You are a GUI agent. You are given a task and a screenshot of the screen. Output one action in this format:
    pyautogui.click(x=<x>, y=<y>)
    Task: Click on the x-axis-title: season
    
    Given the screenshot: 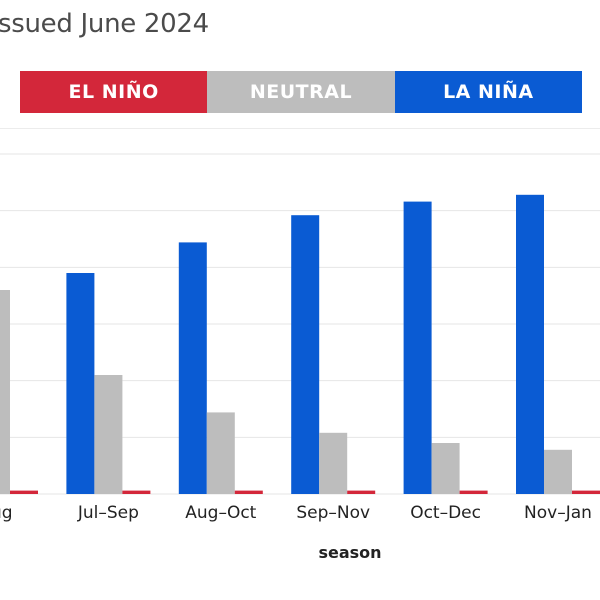 What is the action you would take?
    pyautogui.click(x=349, y=552)
    